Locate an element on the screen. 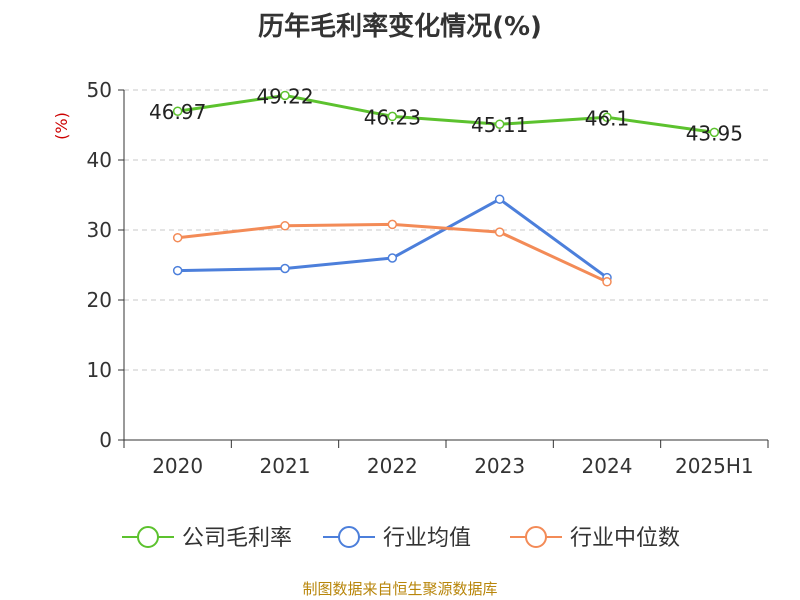 This screenshot has width=800, height=600. data-label: 45.11 is located at coordinates (499, 125).